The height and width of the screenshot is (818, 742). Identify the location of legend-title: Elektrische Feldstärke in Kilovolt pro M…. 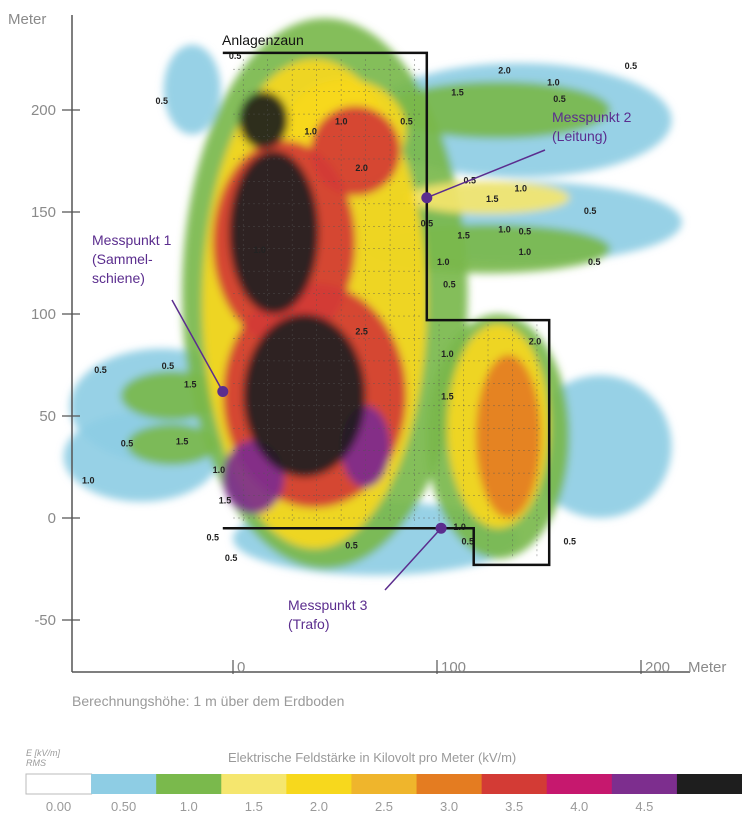
(372, 757).